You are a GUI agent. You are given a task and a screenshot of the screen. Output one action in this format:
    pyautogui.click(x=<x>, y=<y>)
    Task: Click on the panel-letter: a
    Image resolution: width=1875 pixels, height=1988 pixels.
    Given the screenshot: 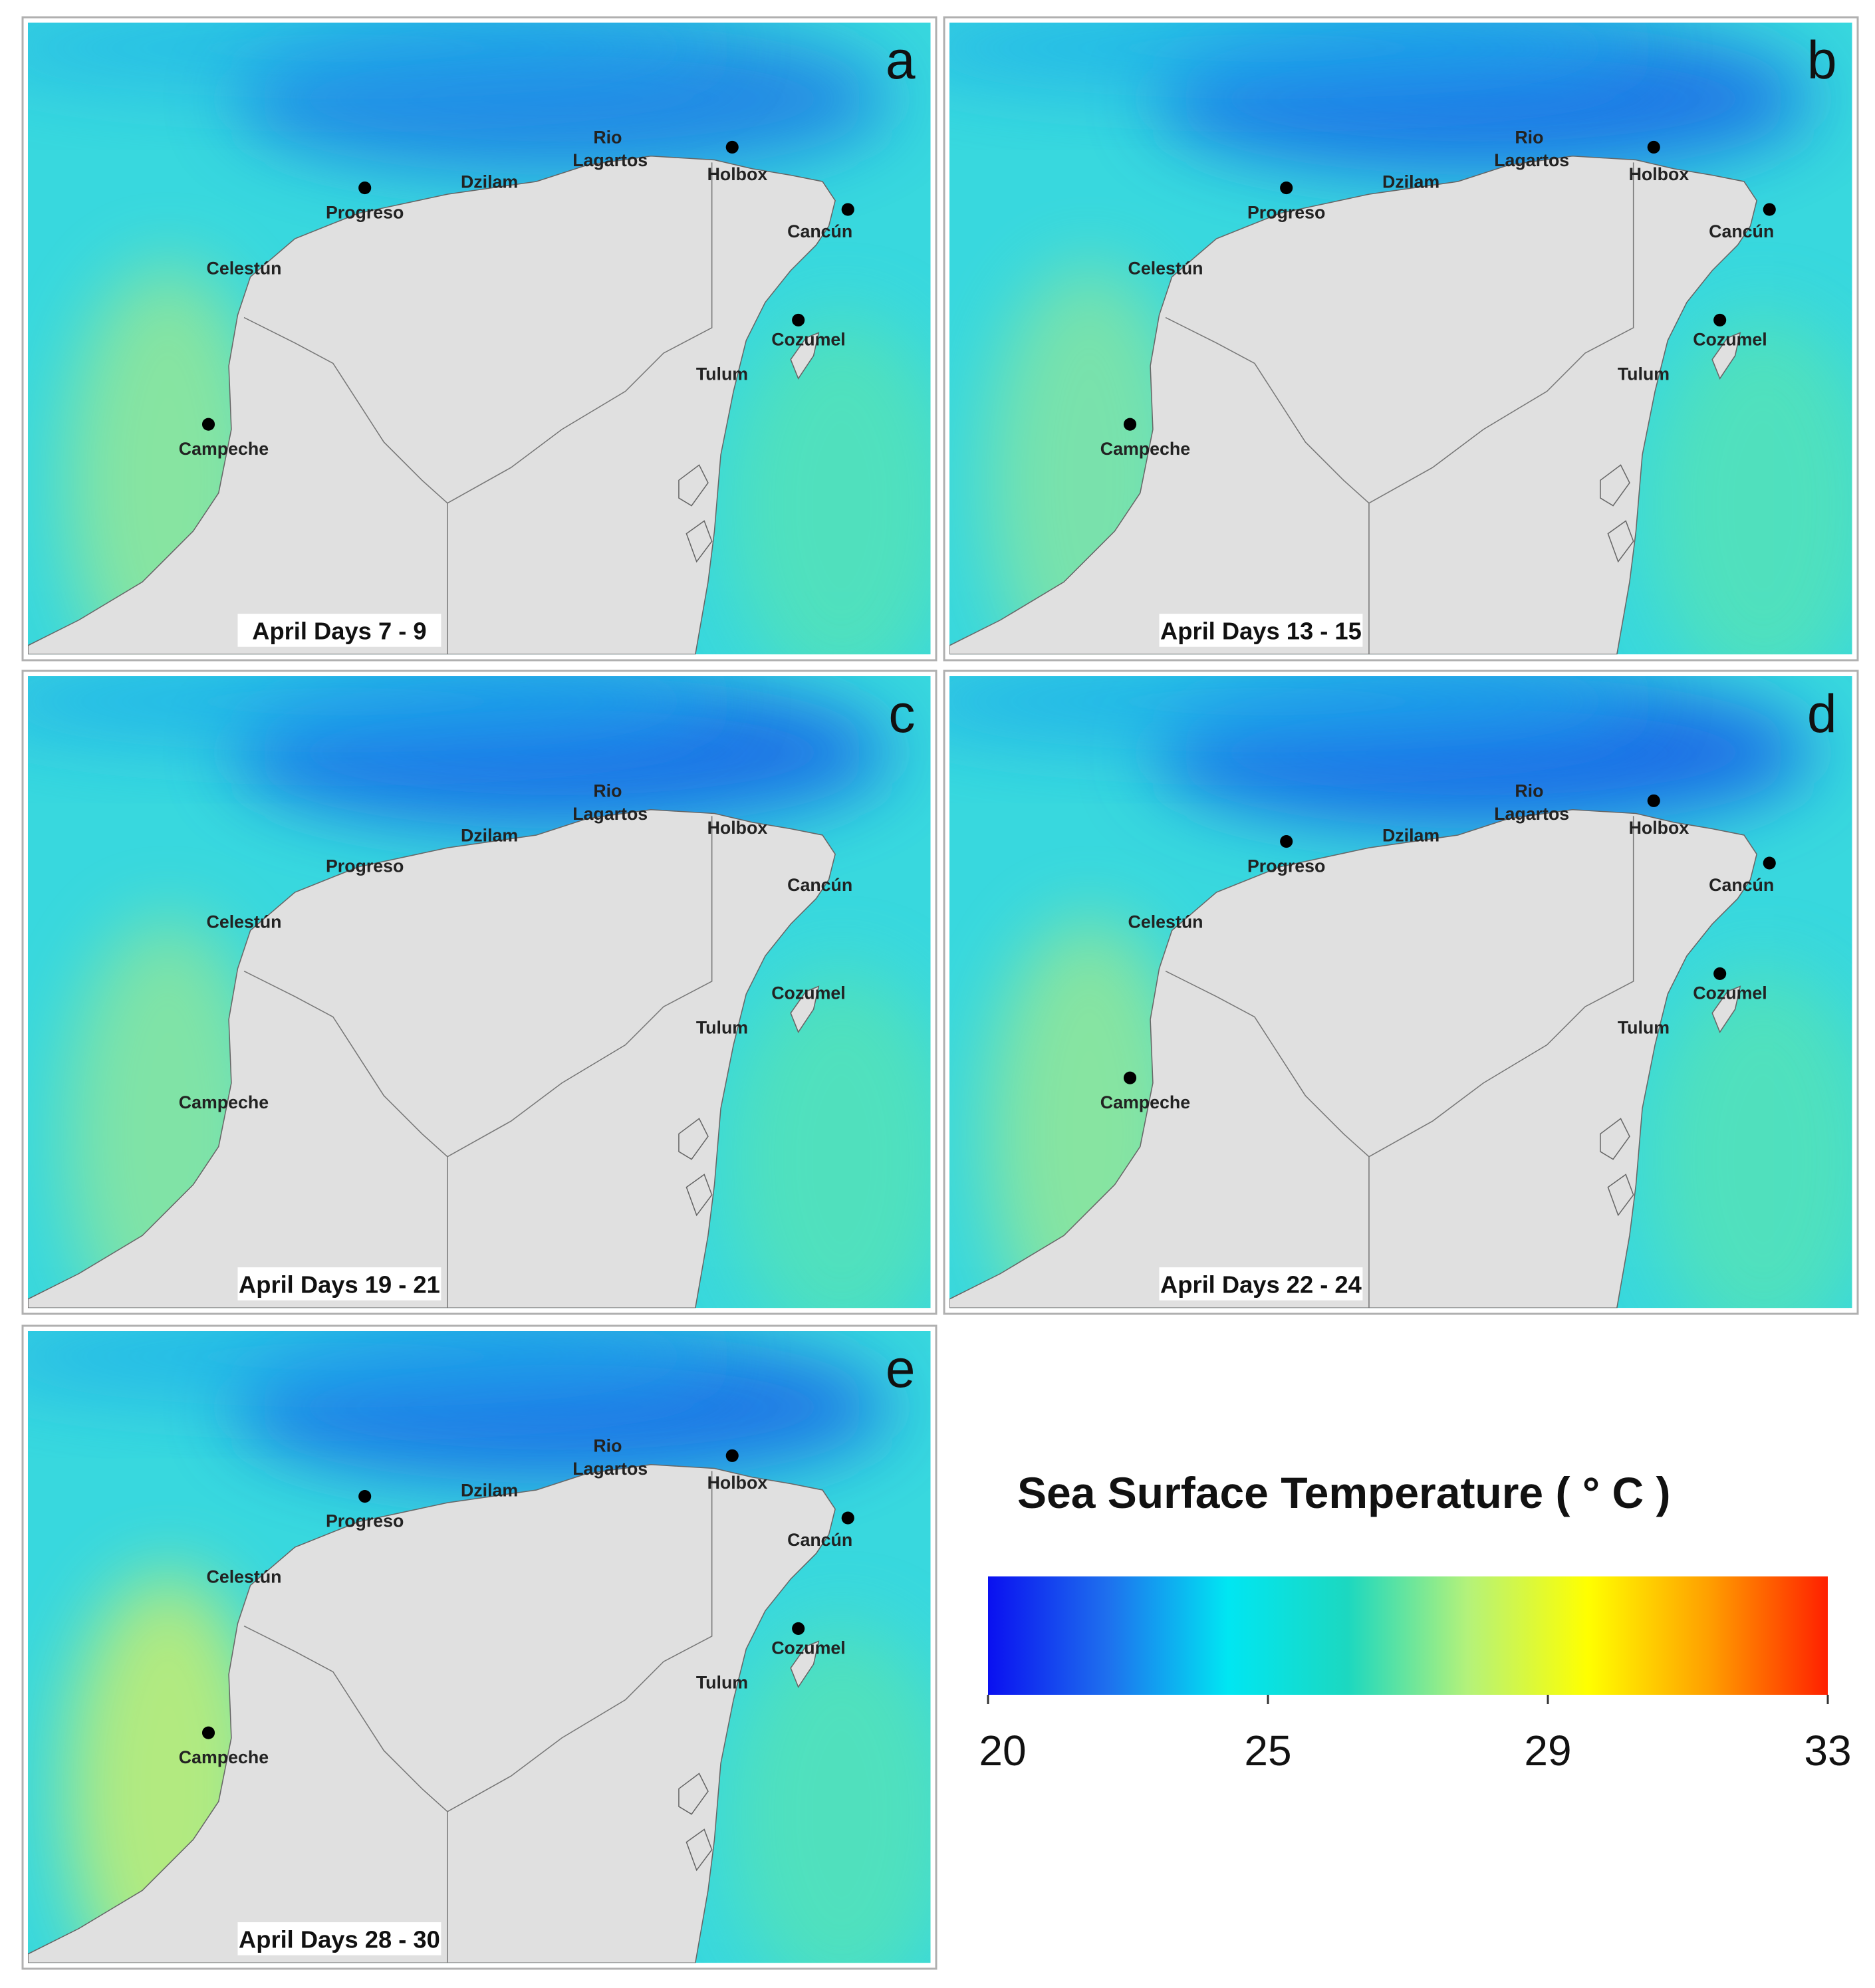 What is the action you would take?
    pyautogui.click(x=901, y=60)
    